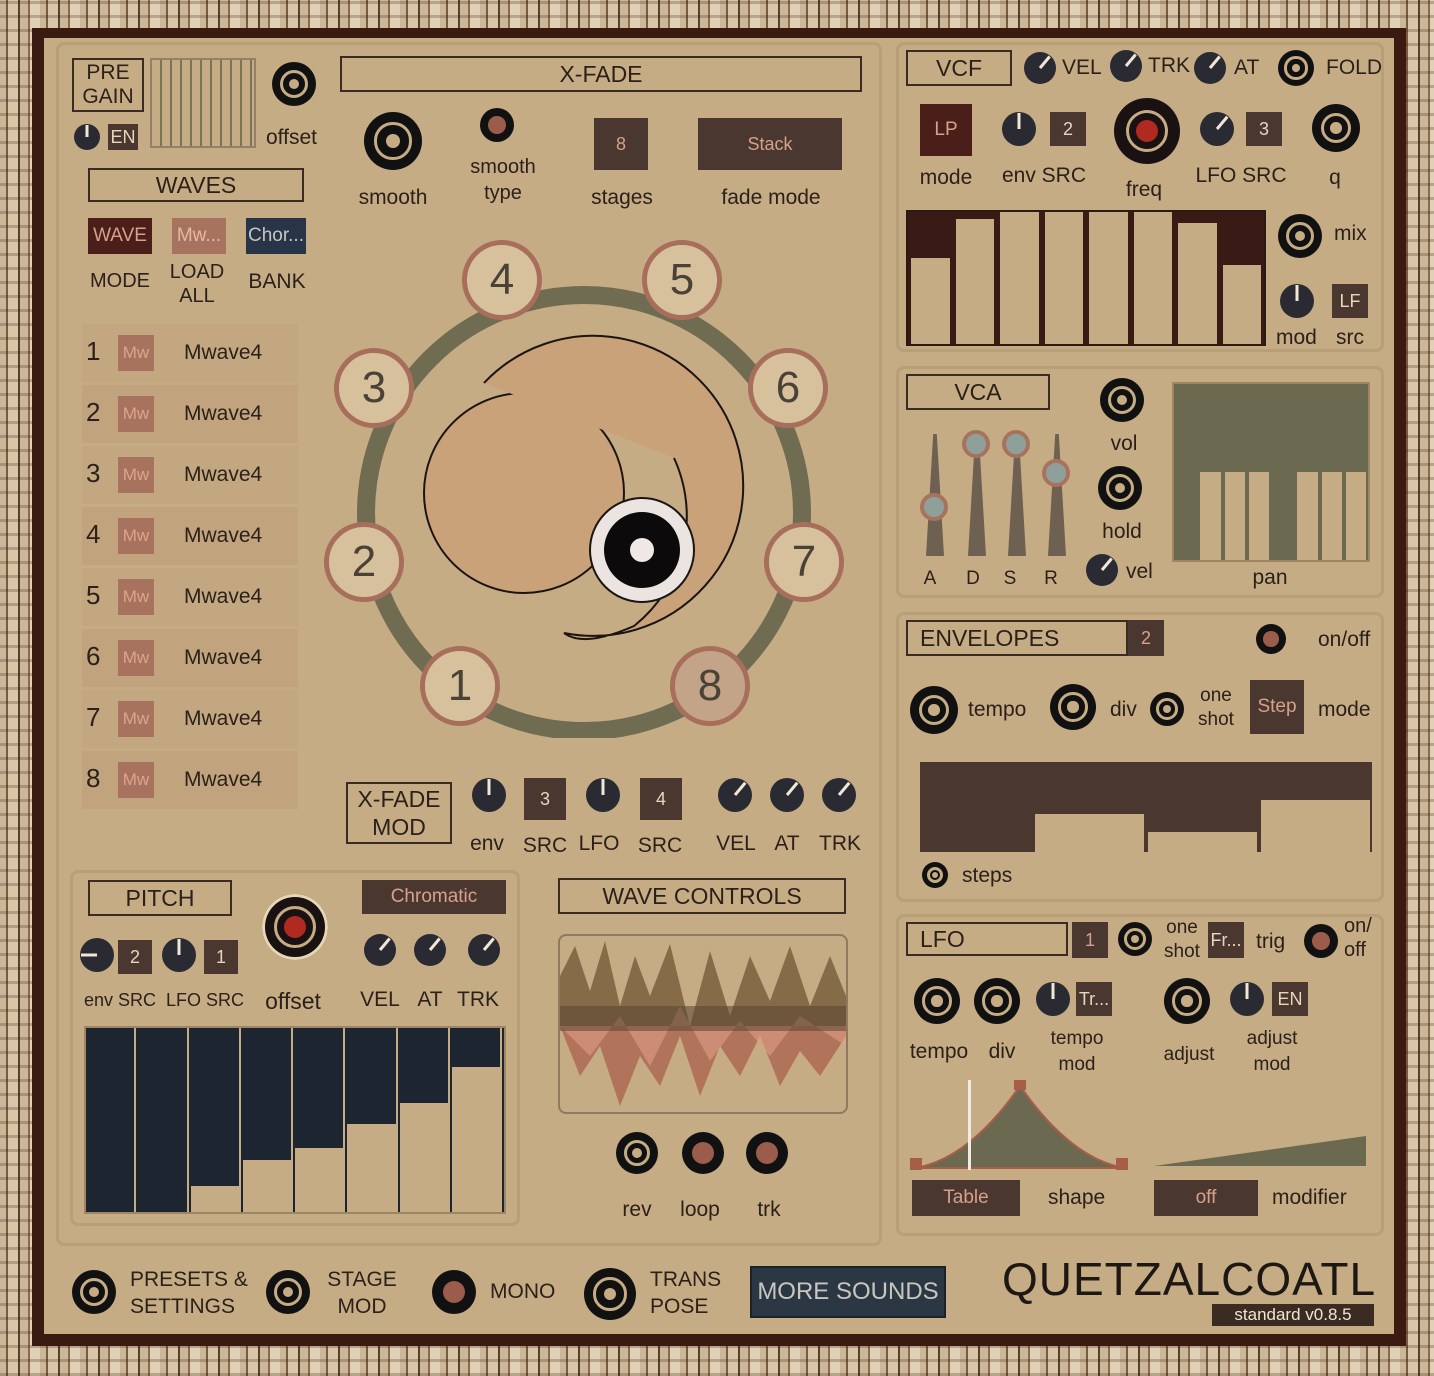  What do you see at coordinates (203, 103) in the screenshot?
I see `pregain-meter` at bounding box center [203, 103].